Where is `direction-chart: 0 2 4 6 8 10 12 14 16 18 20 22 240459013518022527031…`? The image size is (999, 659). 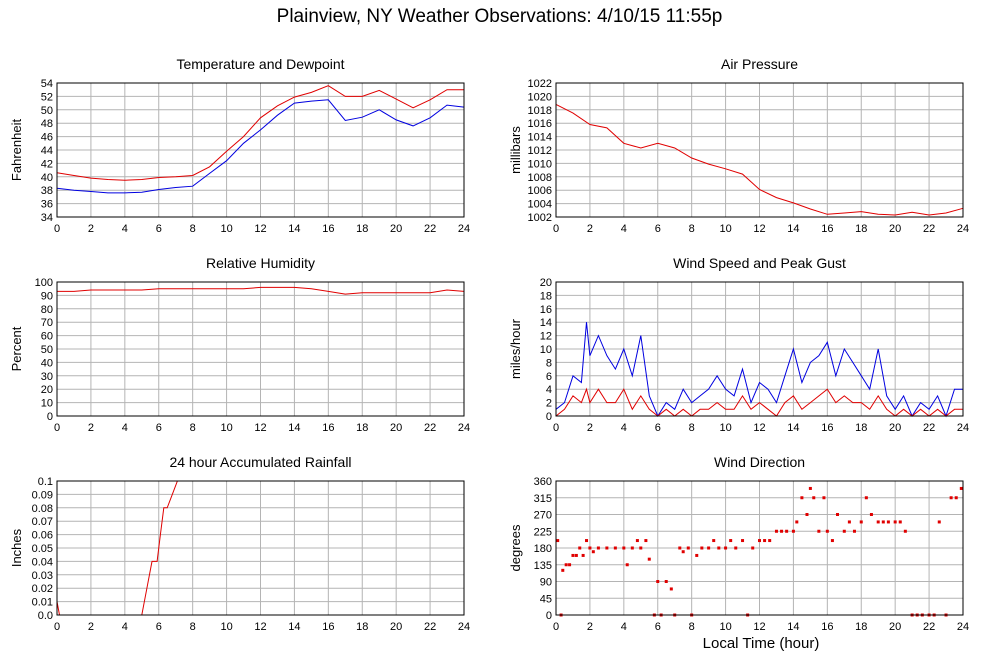
direction-chart: 0 2 4 6 8 10 12 14 16 18 20 22 240459013518022527031… is located at coordinates (738, 543).